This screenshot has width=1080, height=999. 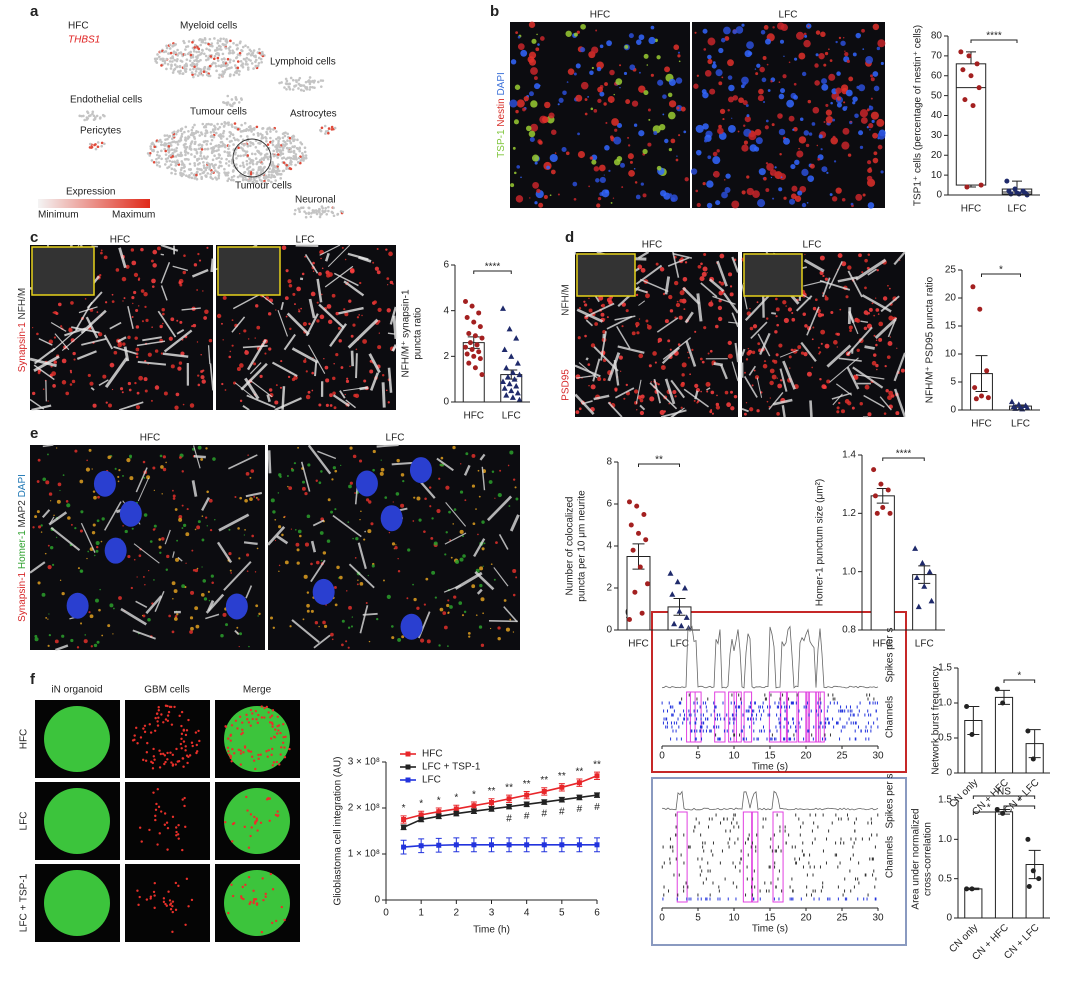 What do you see at coordinates (377, 900) in the screenshot?
I see `y-tick-label: 0` at bounding box center [377, 900].